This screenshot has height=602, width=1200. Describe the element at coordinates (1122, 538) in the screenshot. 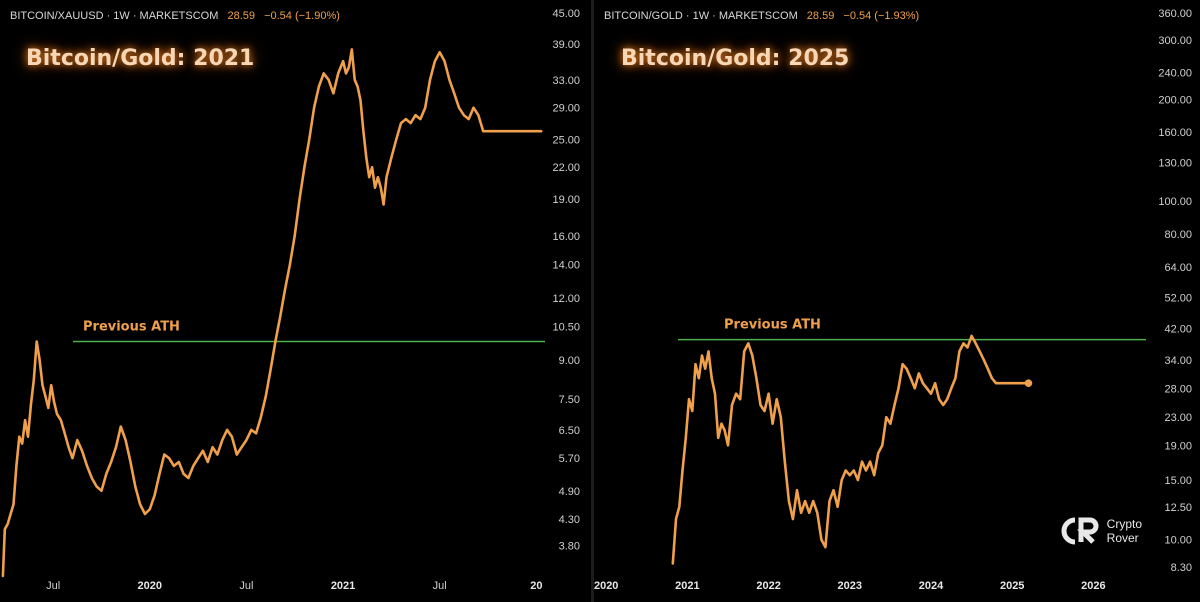

I see `logo-text-line2: Rover` at that location.